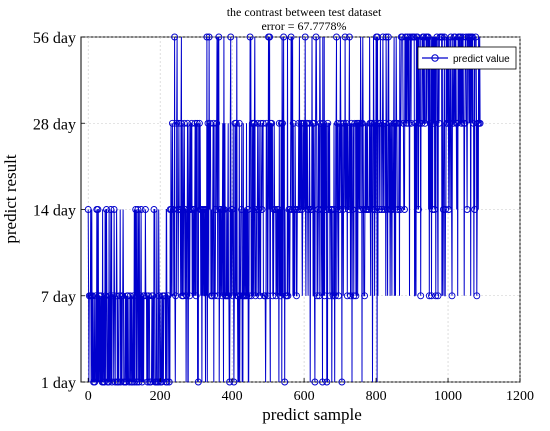 The height and width of the screenshot is (431, 550). I want to click on legend-box, so click(467, 58).